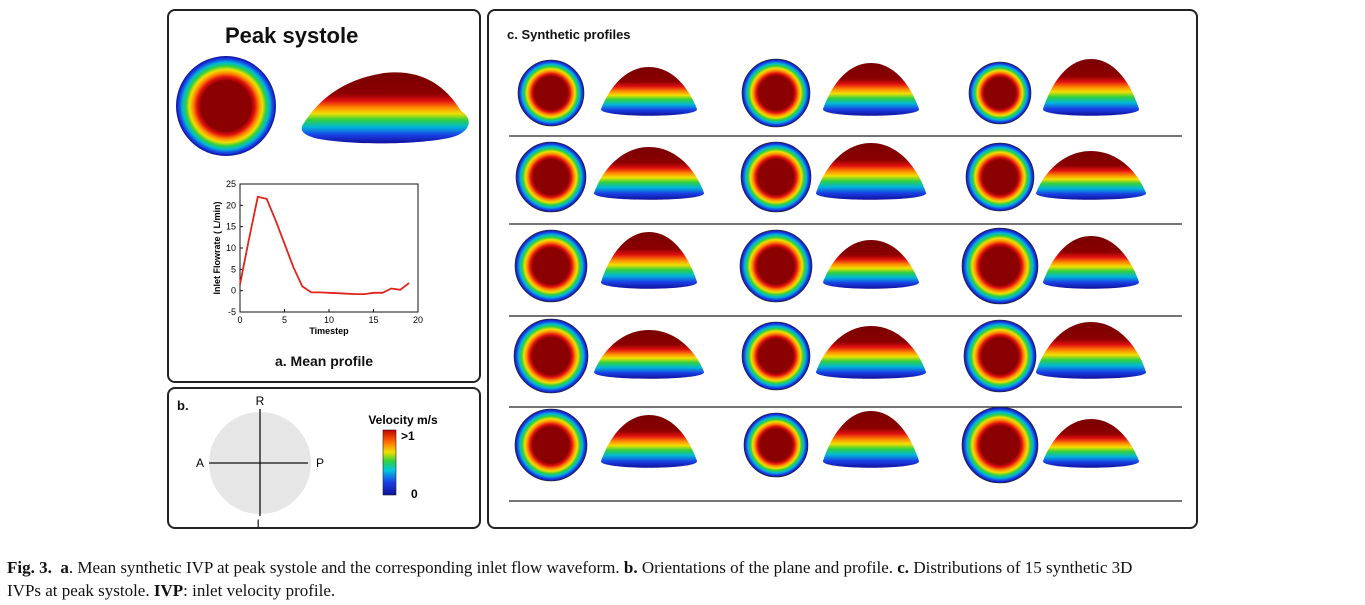 Image resolution: width=1365 pixels, height=605 pixels. Describe the element at coordinates (765, 567) in the screenshot. I see `caption-text-b: Orientations of the plane and profile.` at that location.